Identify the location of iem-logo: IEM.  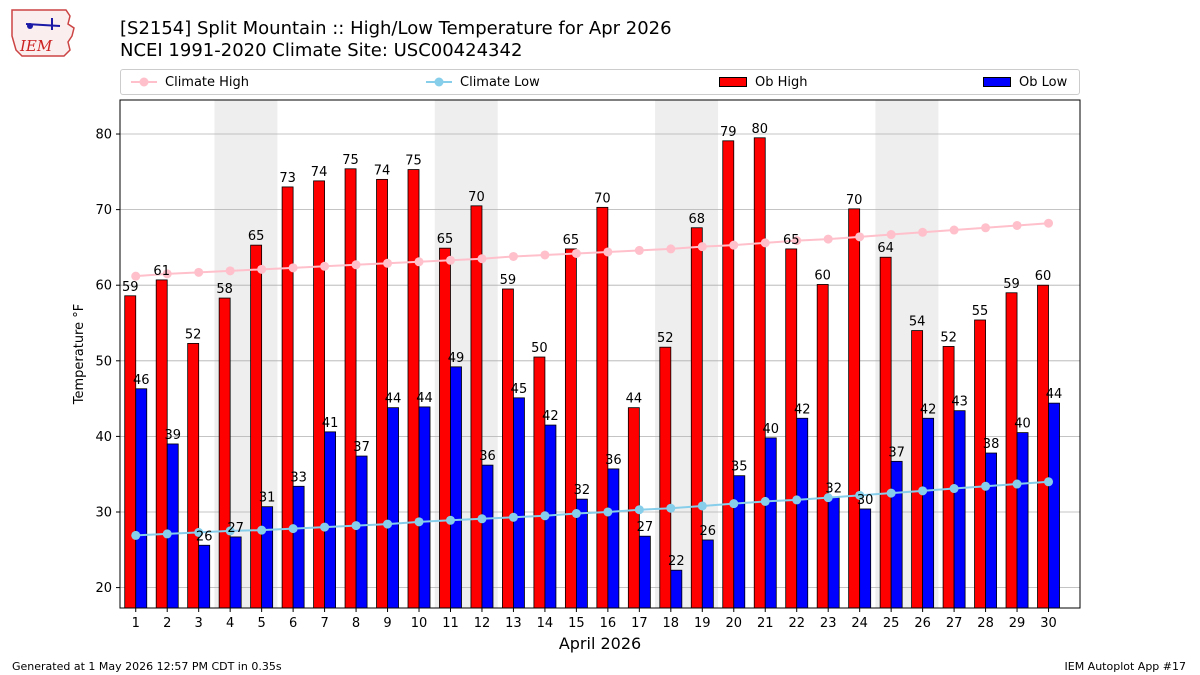
(43, 33).